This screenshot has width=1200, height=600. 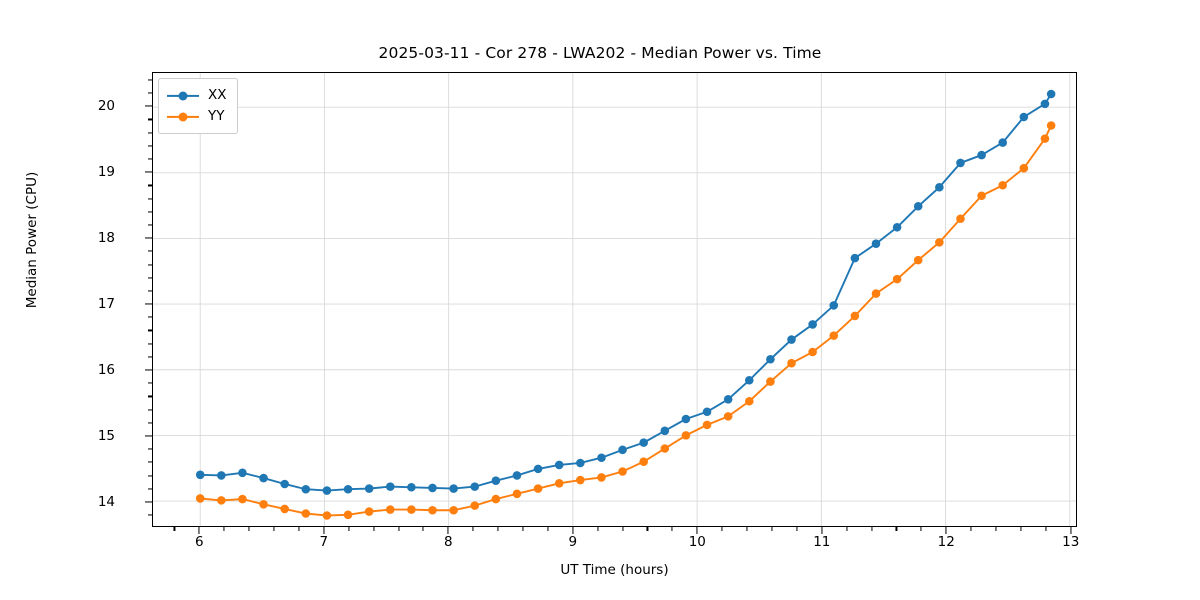 What do you see at coordinates (106, 238) in the screenshot?
I see `y-tick-label: 18` at bounding box center [106, 238].